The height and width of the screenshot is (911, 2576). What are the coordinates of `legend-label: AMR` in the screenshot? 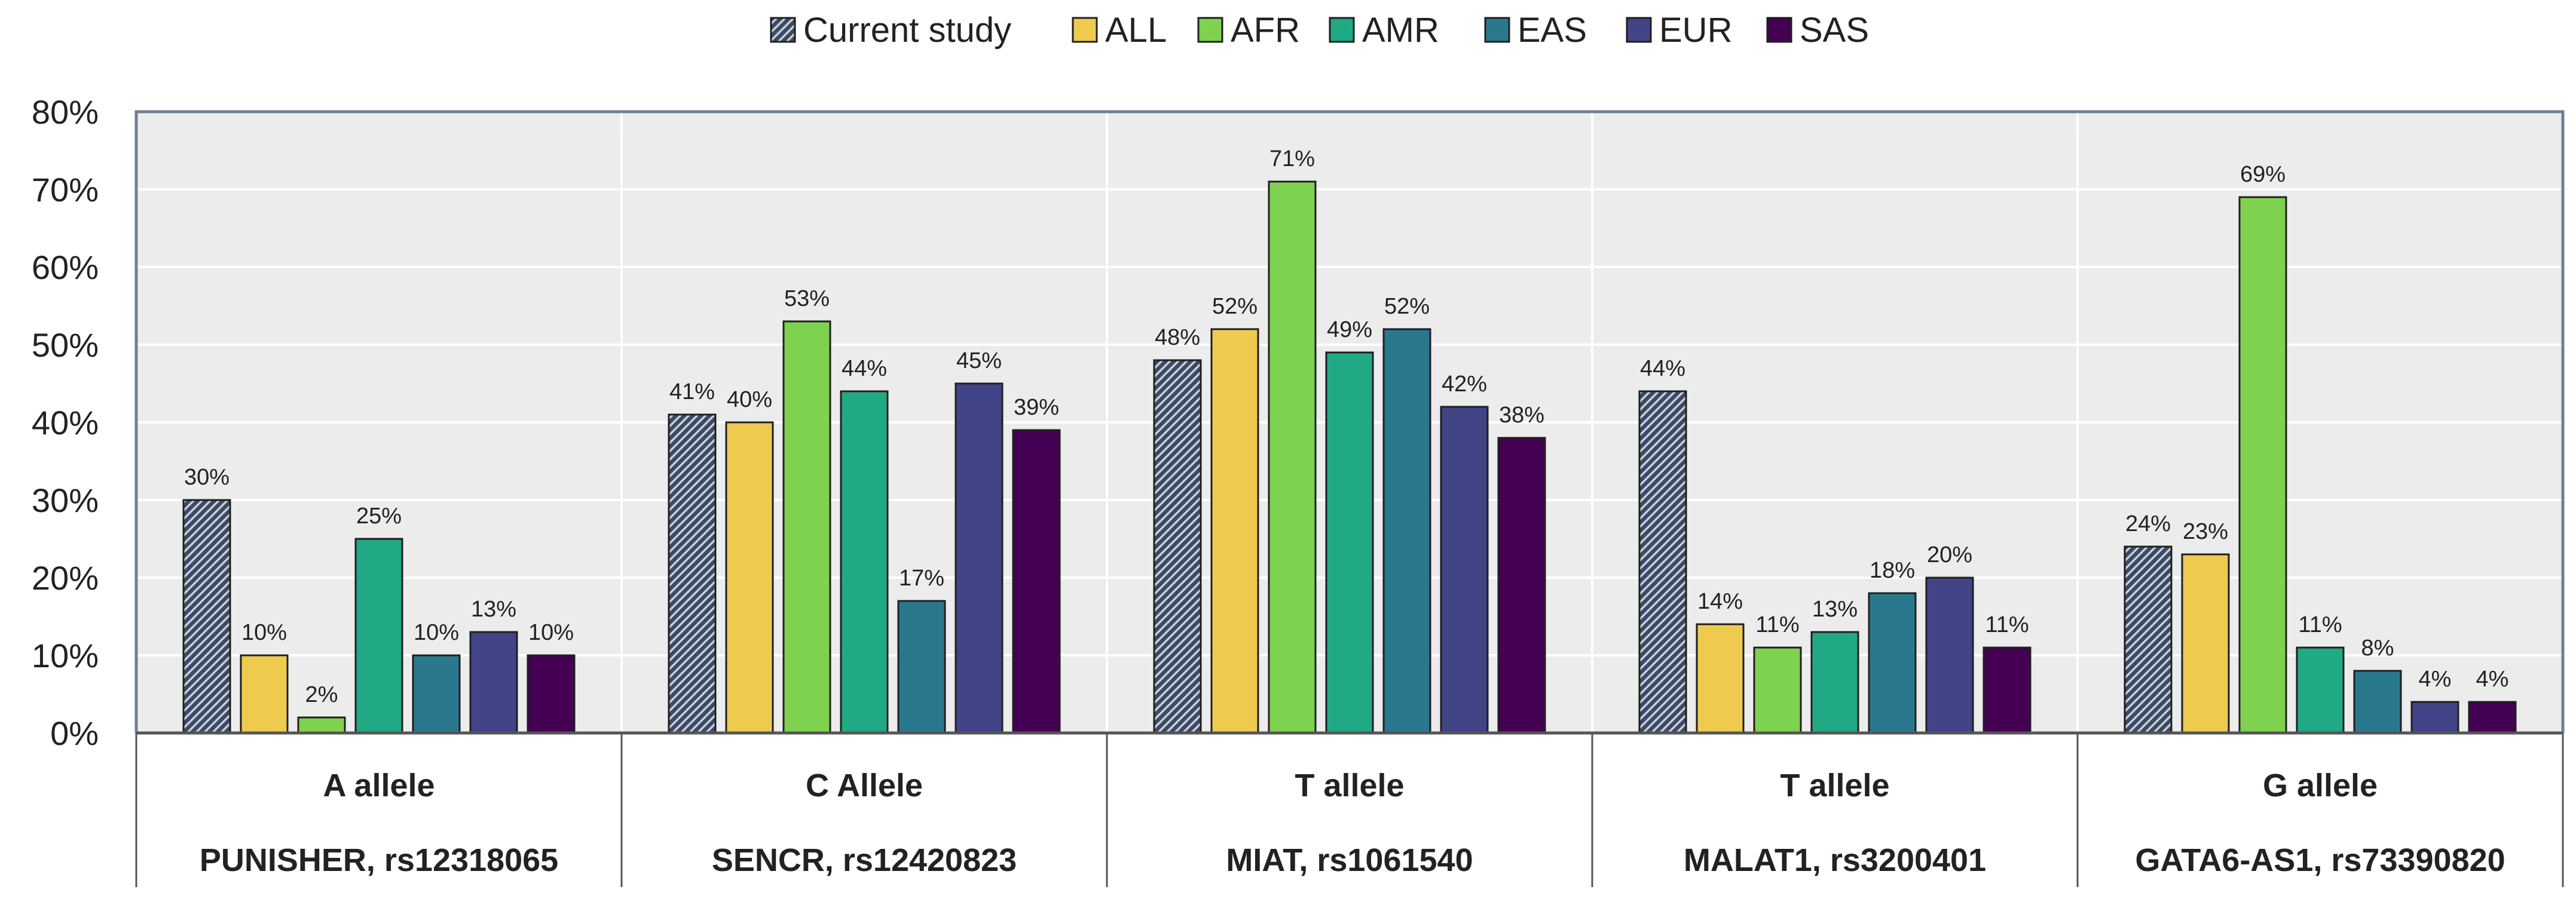 It's located at (1400, 30).